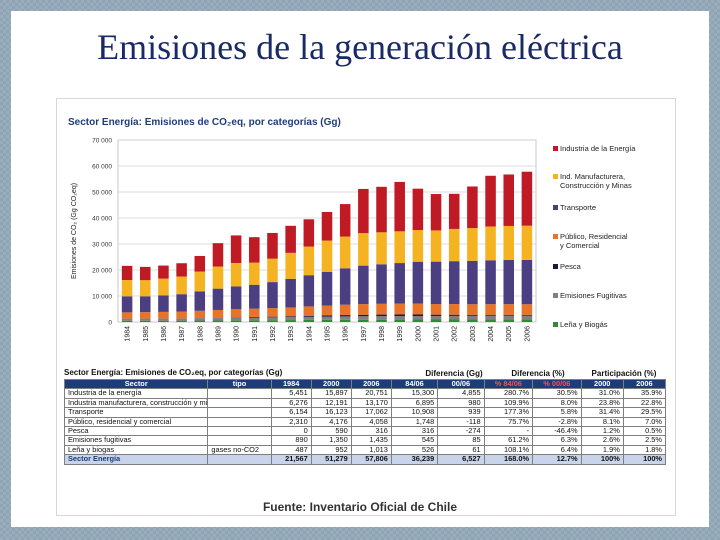 Image resolution: width=720 pixels, height=540 pixels. I want to click on legend-label: Transporte, so click(578, 207).